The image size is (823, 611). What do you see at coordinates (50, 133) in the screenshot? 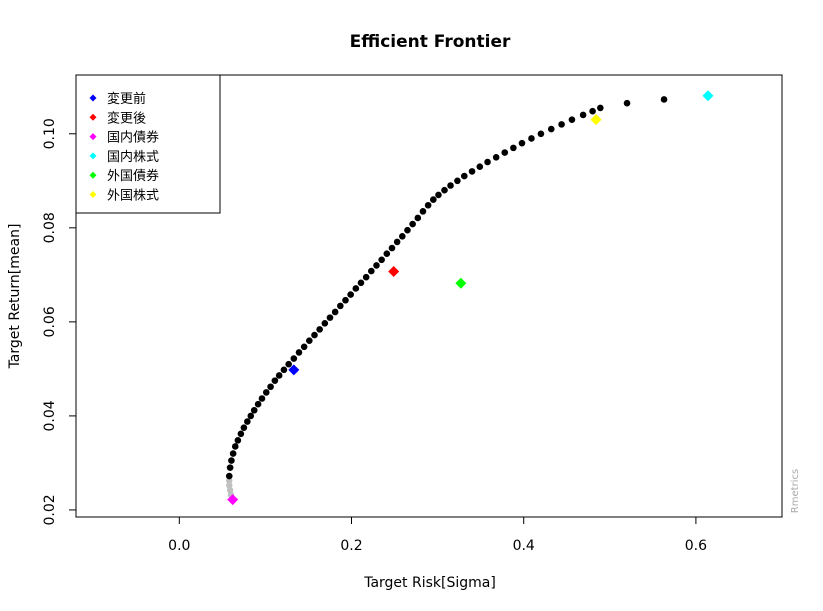
I see `y-tick-label: 0.10` at bounding box center [50, 133].